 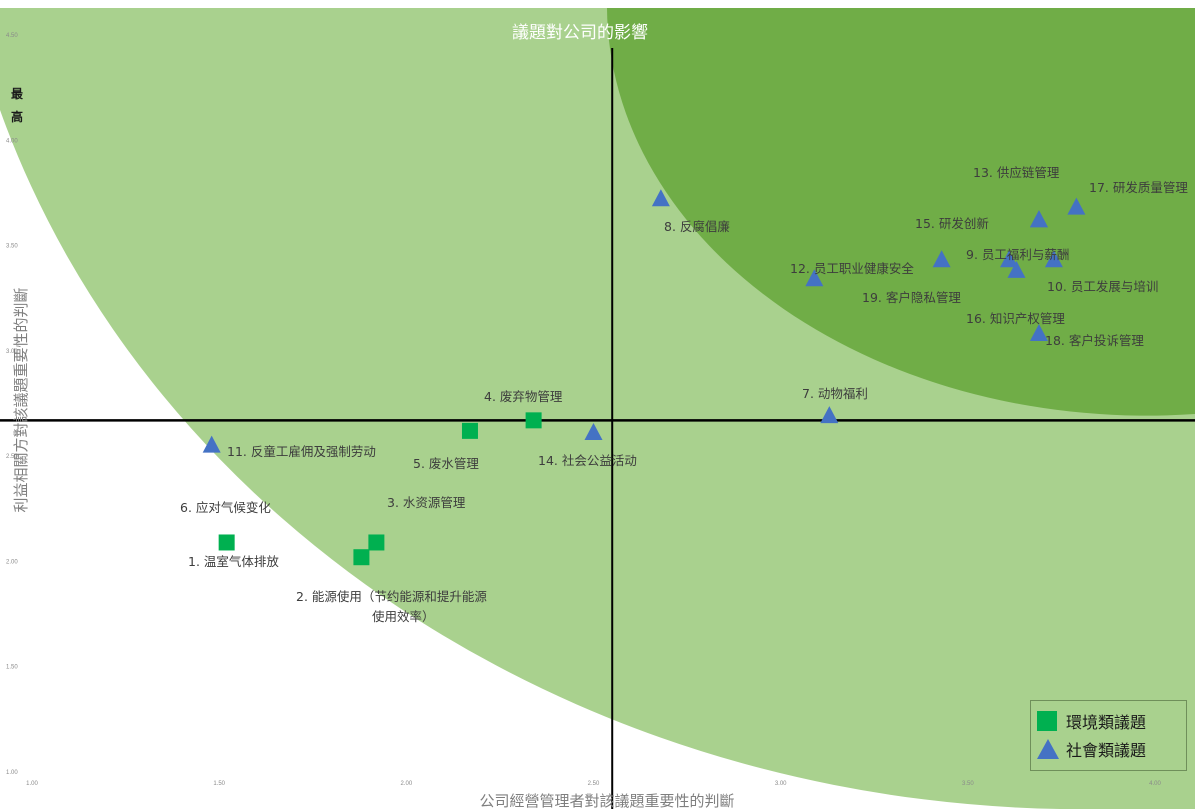 What do you see at coordinates (1106, 750) in the screenshot?
I see `legend-label-social: 社會類議題` at bounding box center [1106, 750].